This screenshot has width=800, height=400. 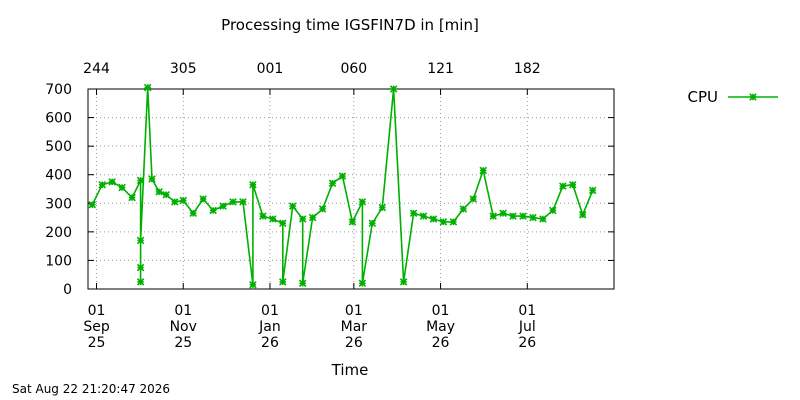 What do you see at coordinates (58, 261) in the screenshot?
I see `y-tick-label: 100` at bounding box center [58, 261].